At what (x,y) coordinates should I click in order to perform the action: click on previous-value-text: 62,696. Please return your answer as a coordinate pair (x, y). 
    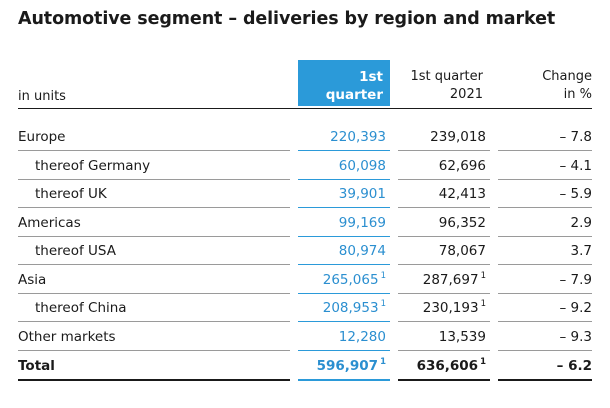
    Looking at the image, I should click on (462, 166).